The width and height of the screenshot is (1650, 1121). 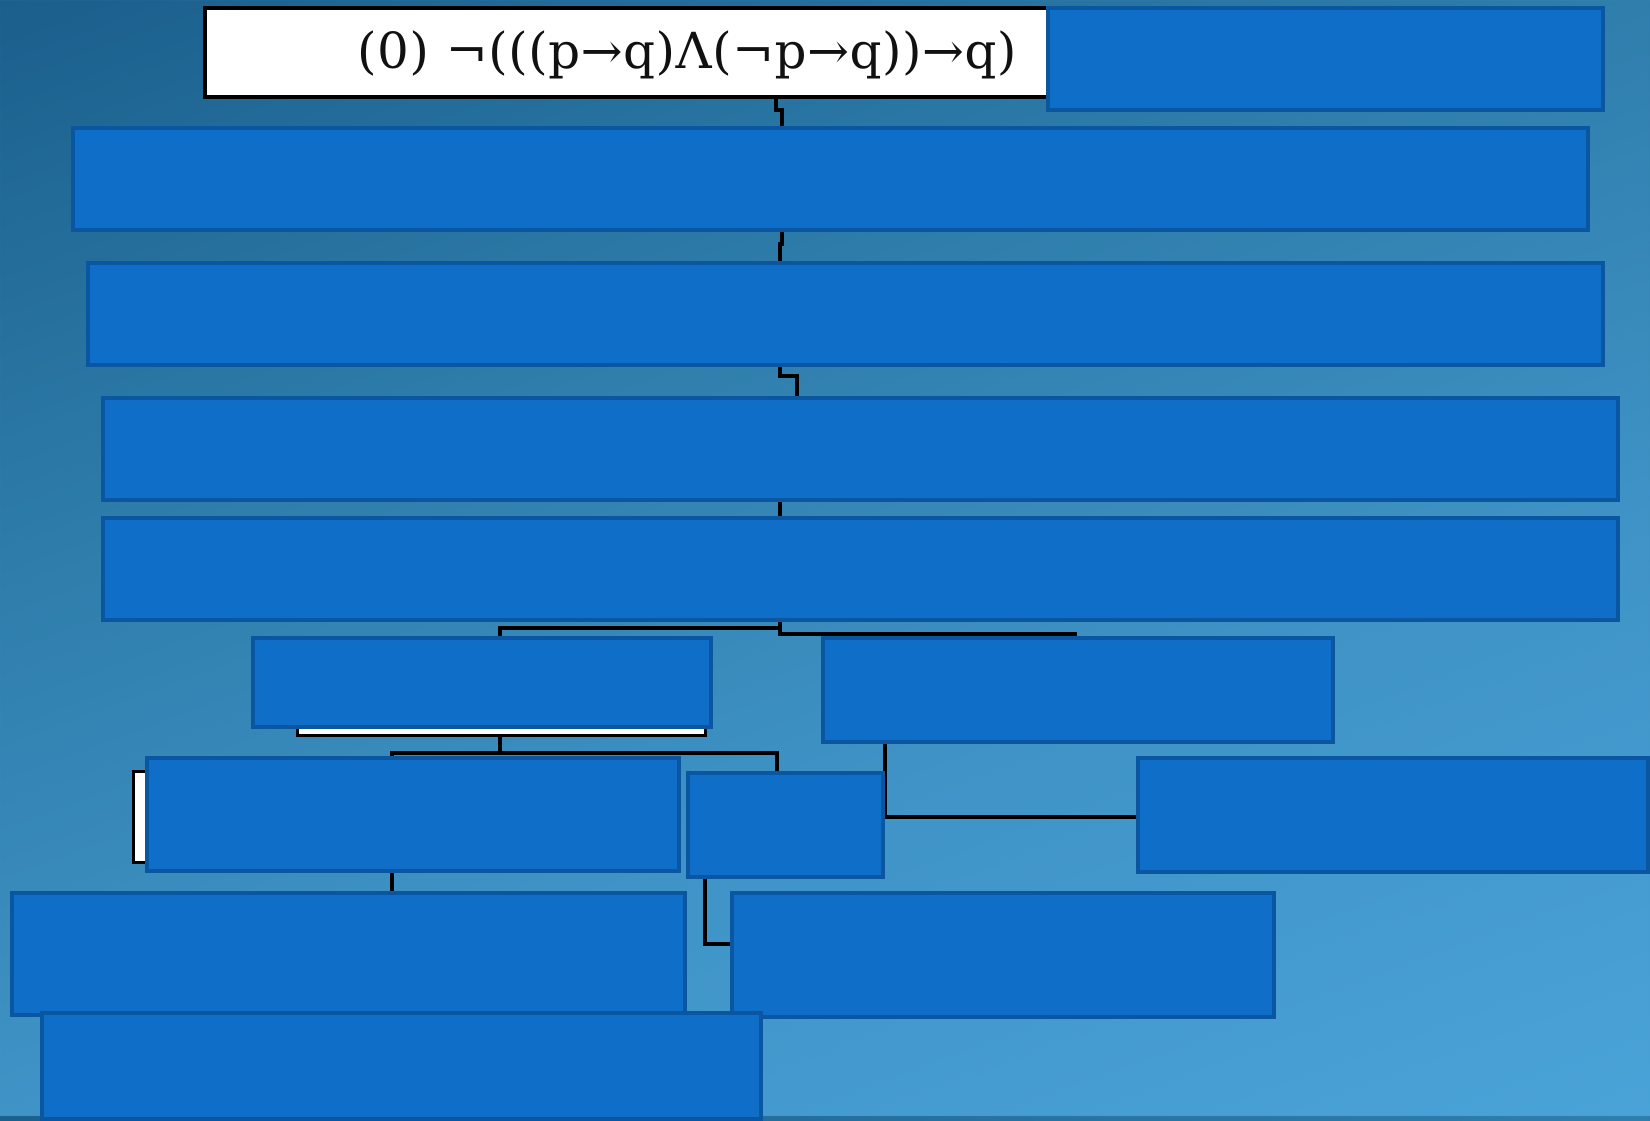 What do you see at coordinates (413, 814) in the screenshot?
I see `cover-box-left-child` at bounding box center [413, 814].